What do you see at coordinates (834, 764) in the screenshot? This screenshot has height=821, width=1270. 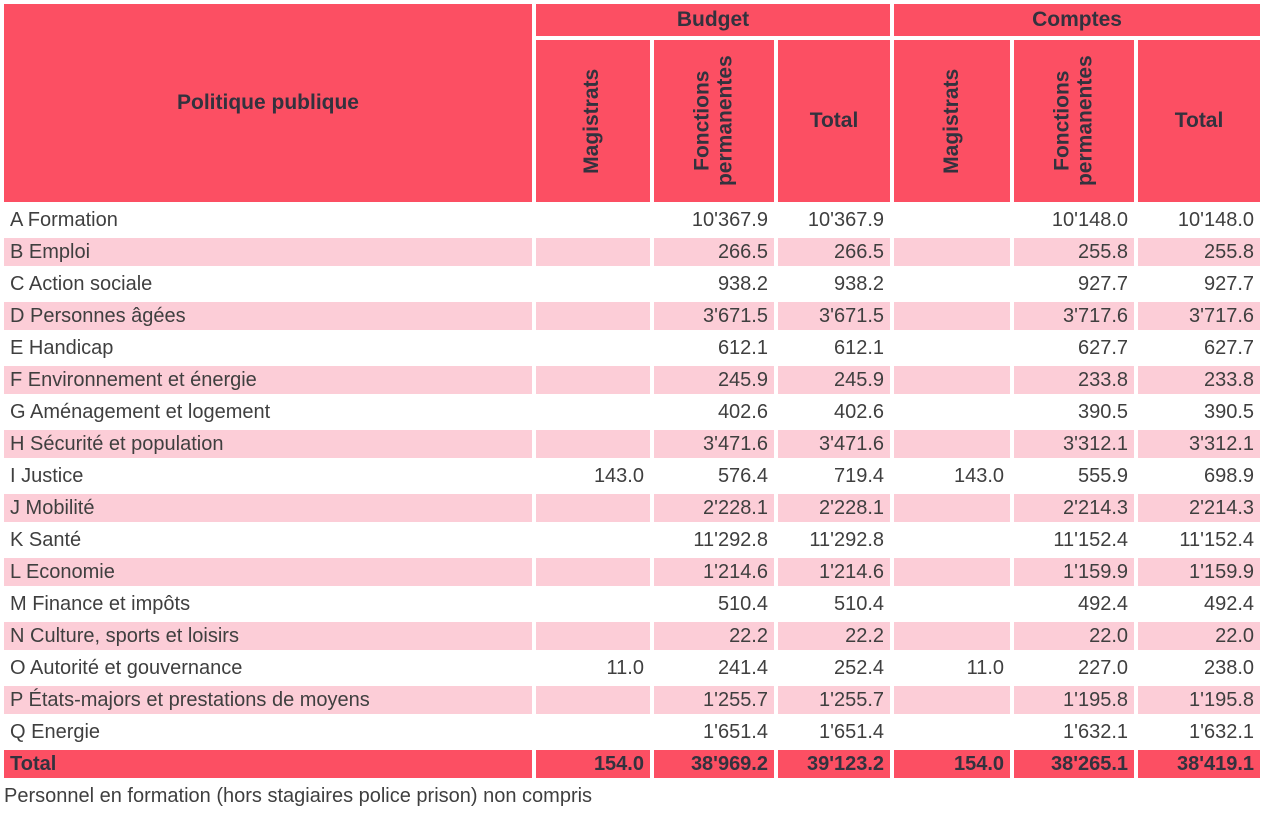 I see `value-cell-budget-total: 39'123.2` at bounding box center [834, 764].